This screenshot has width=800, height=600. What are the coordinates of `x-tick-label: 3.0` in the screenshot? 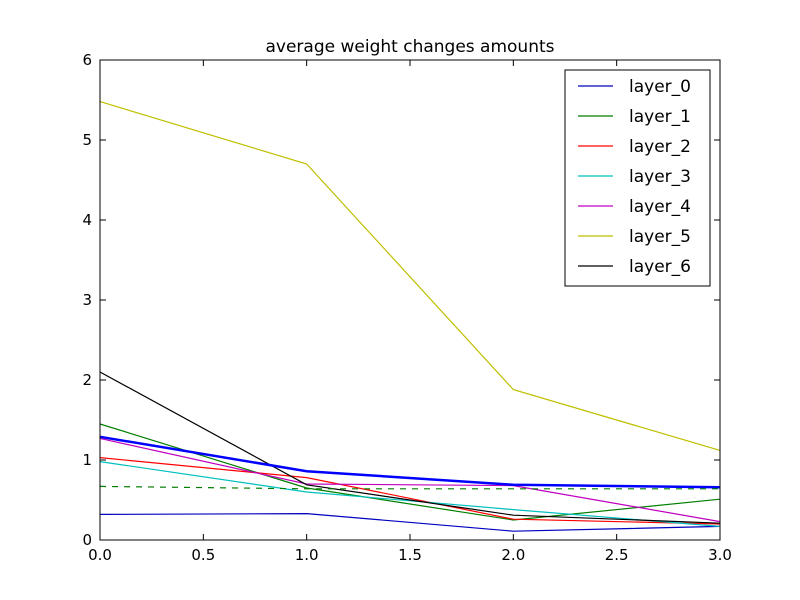 It's located at (720, 555).